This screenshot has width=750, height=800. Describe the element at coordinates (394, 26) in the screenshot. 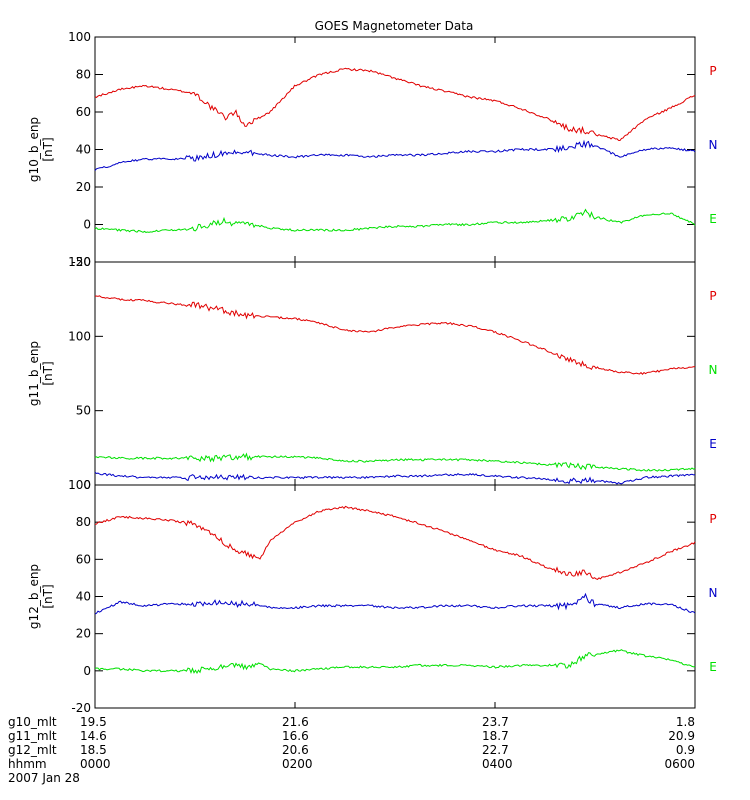

I see `chart-title: GOES Magnetometer Data` at that location.